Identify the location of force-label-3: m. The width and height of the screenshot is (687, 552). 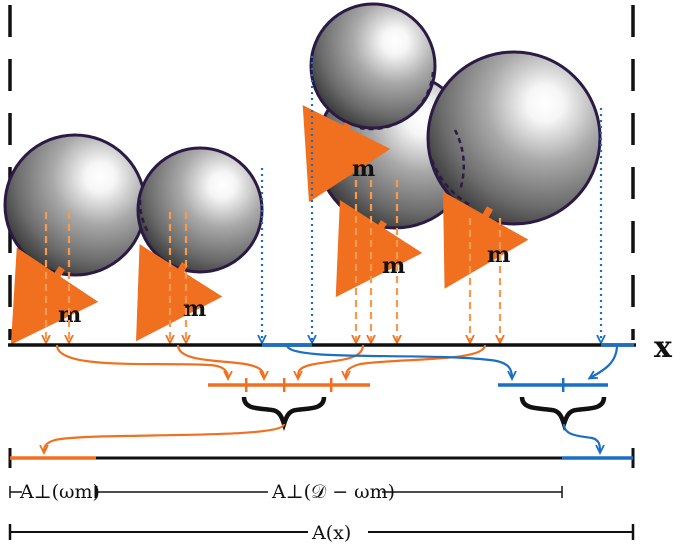
(363, 169).